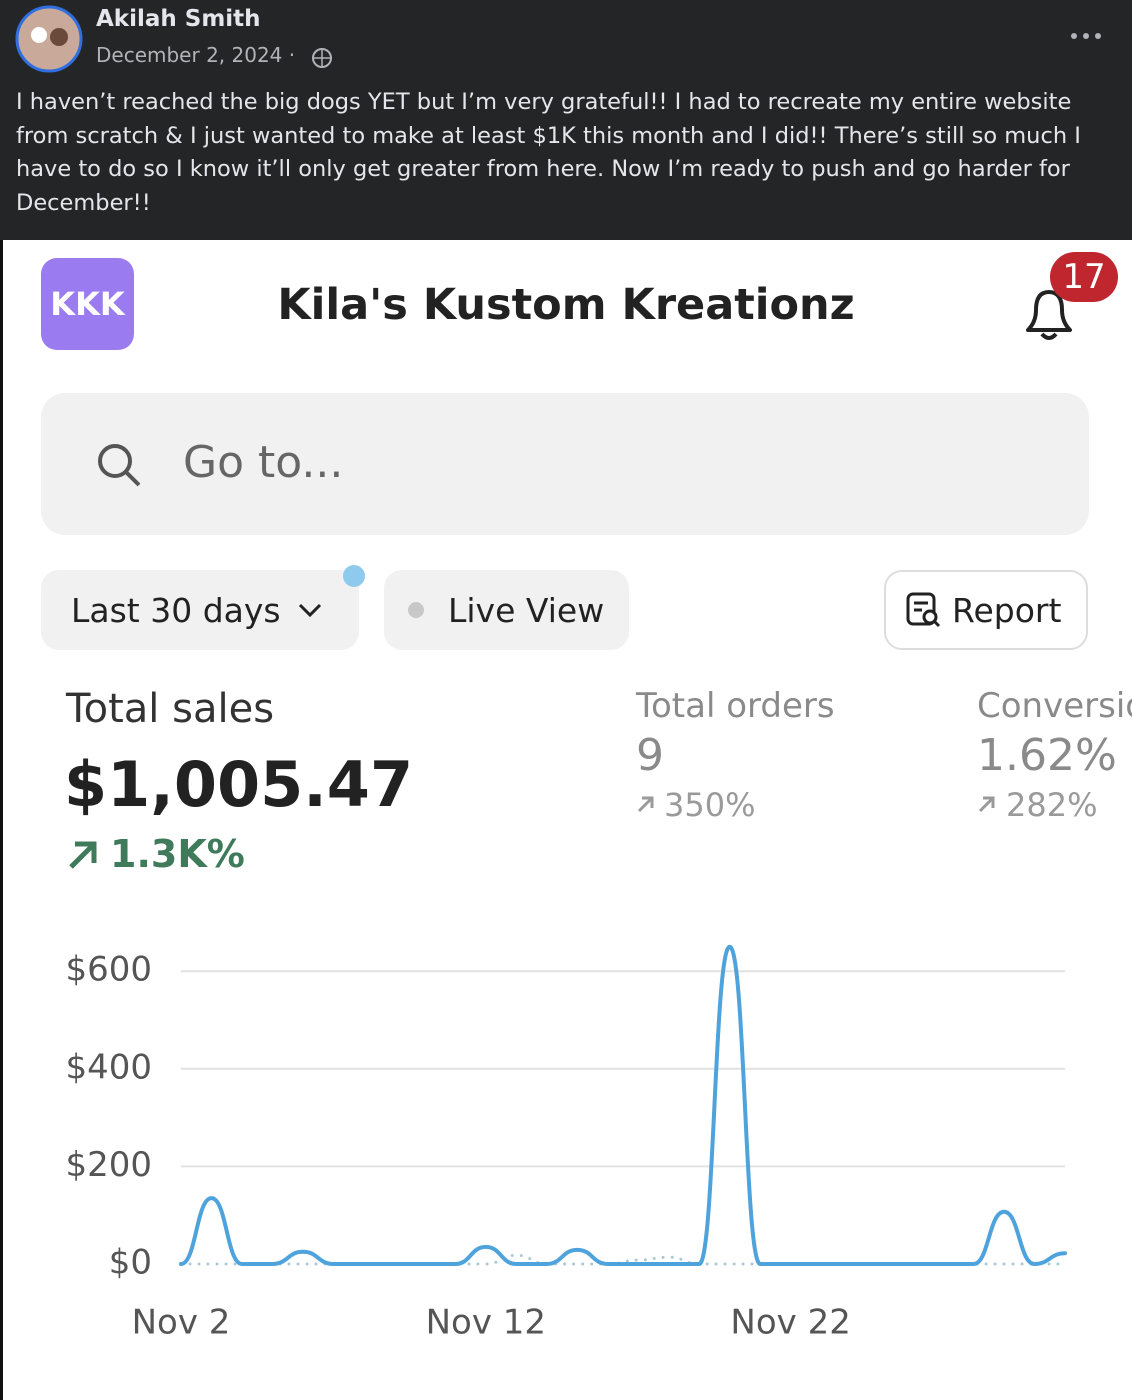 The image size is (1132, 1400). I want to click on metric-label: Total orders, so click(735, 706).